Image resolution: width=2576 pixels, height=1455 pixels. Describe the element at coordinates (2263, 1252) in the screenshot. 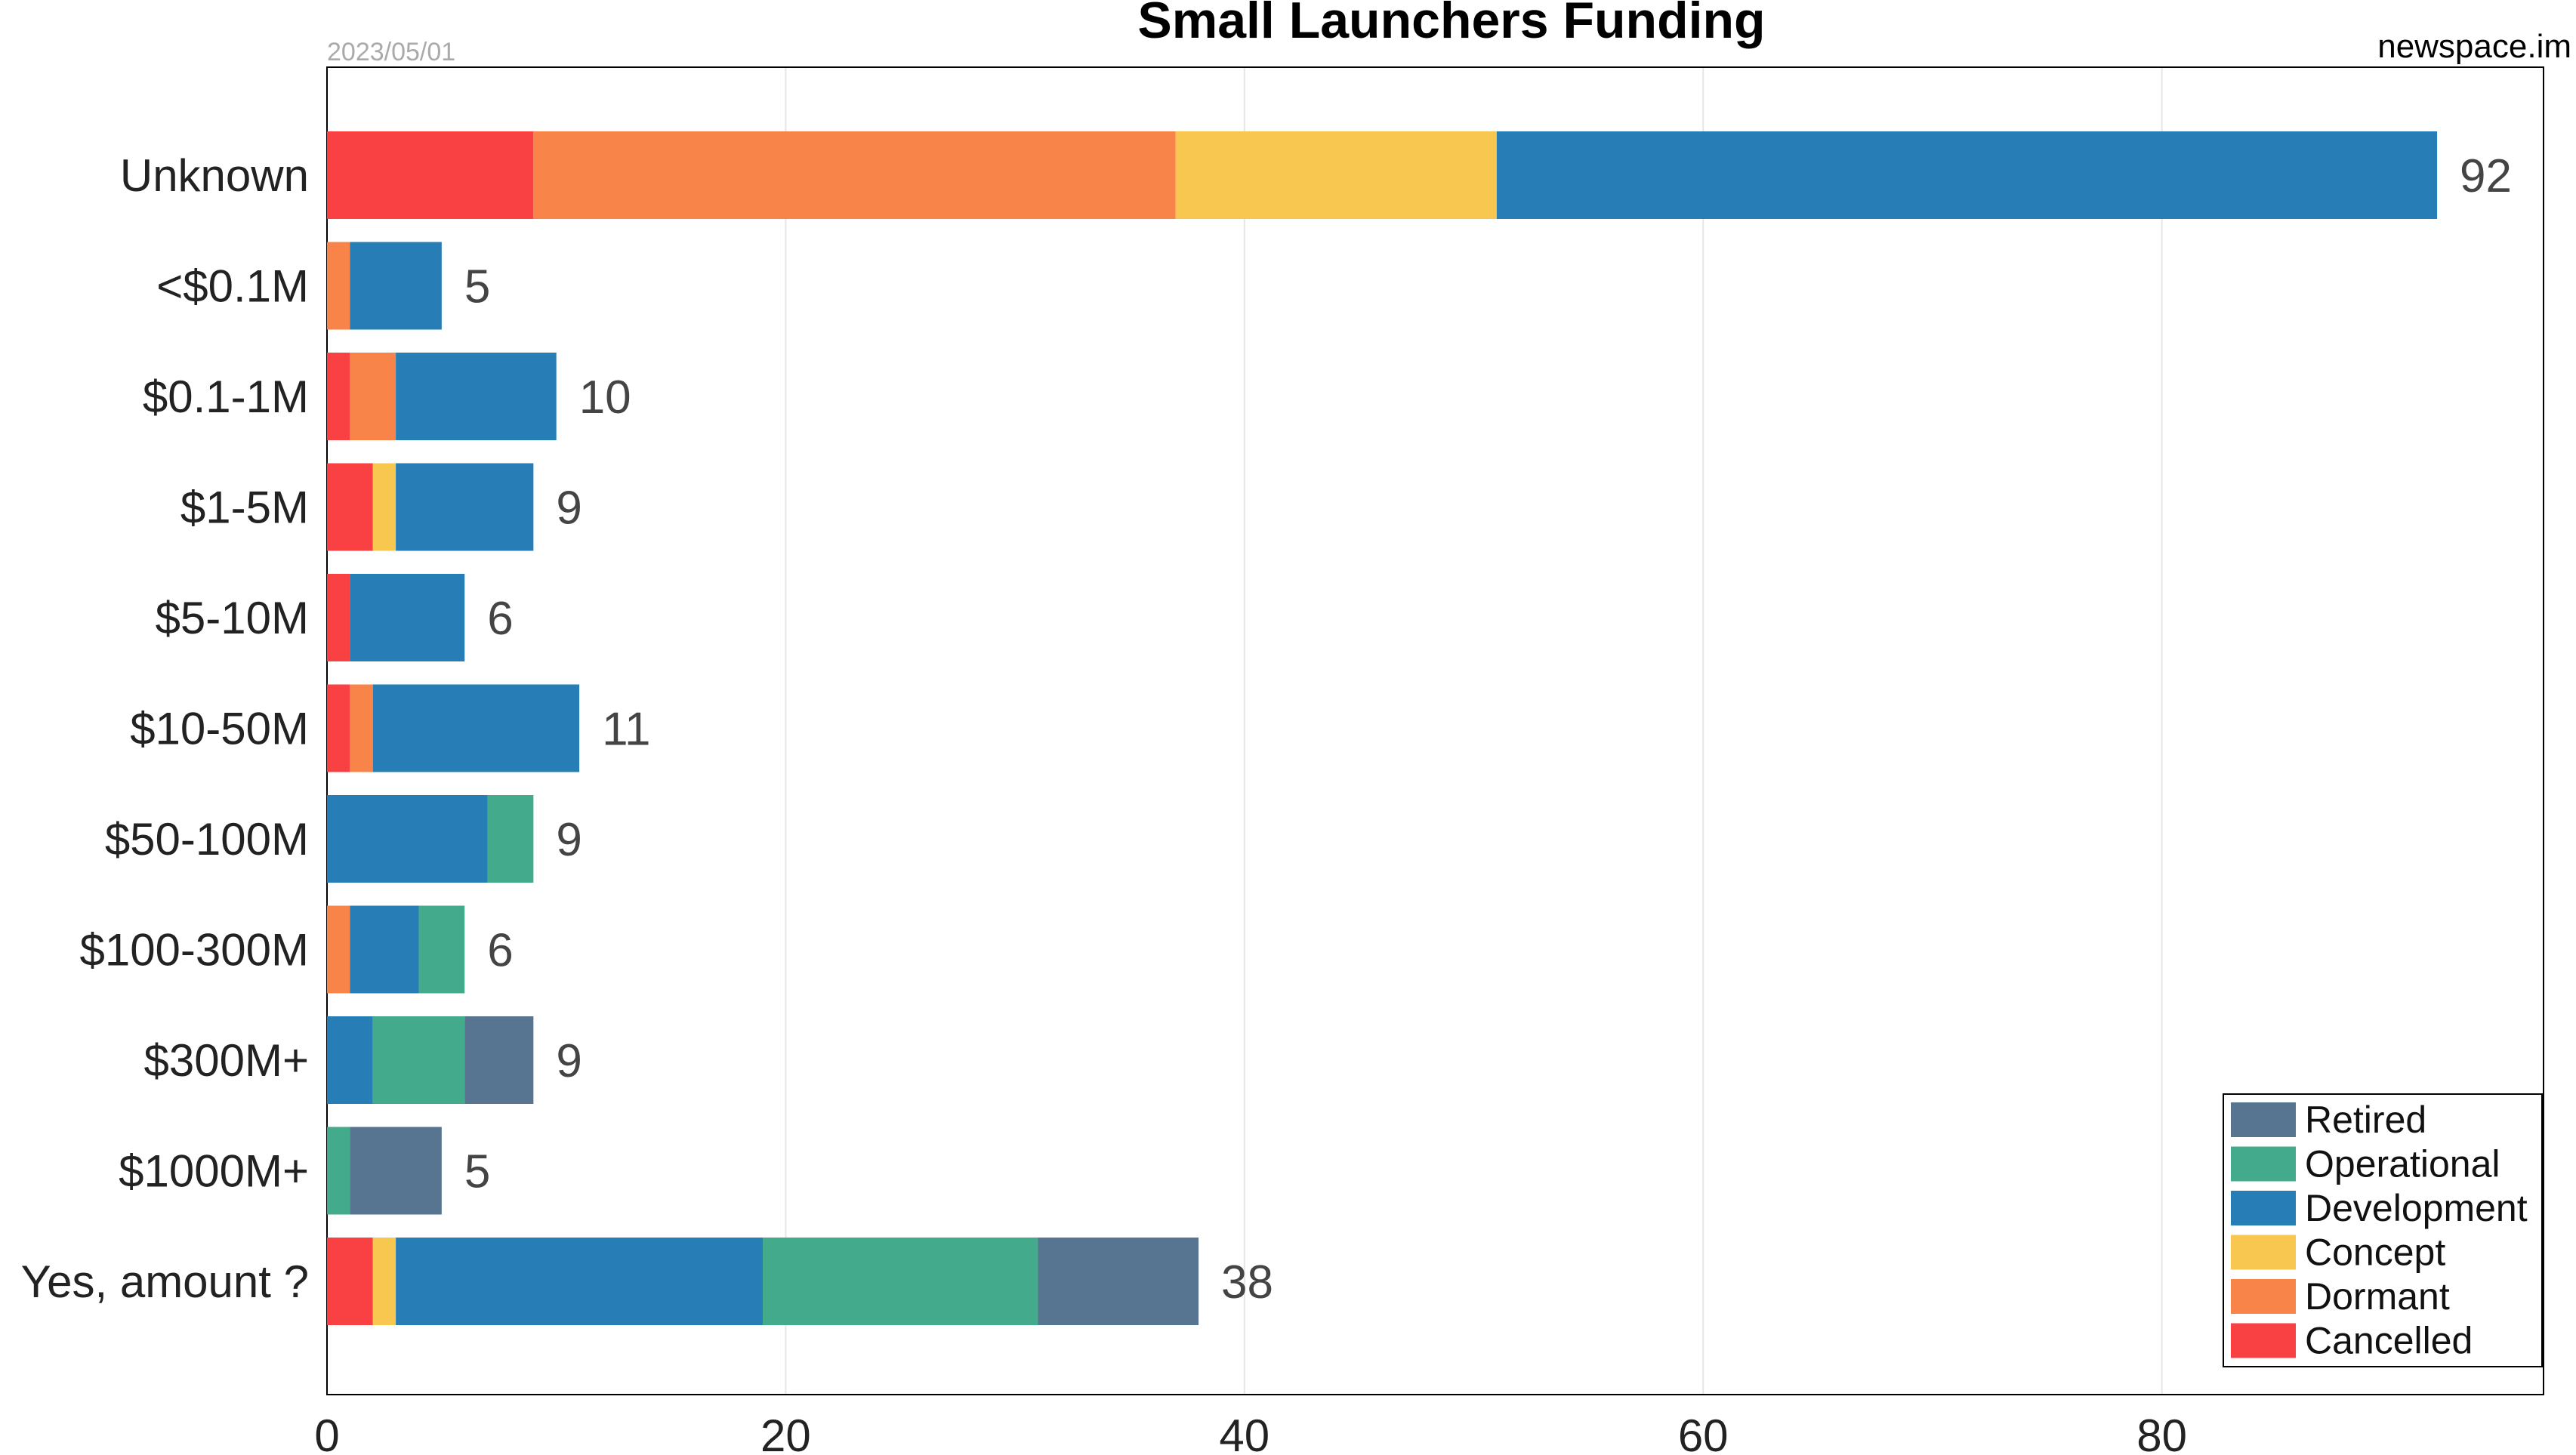

I see `legend-swatch-concept` at that location.